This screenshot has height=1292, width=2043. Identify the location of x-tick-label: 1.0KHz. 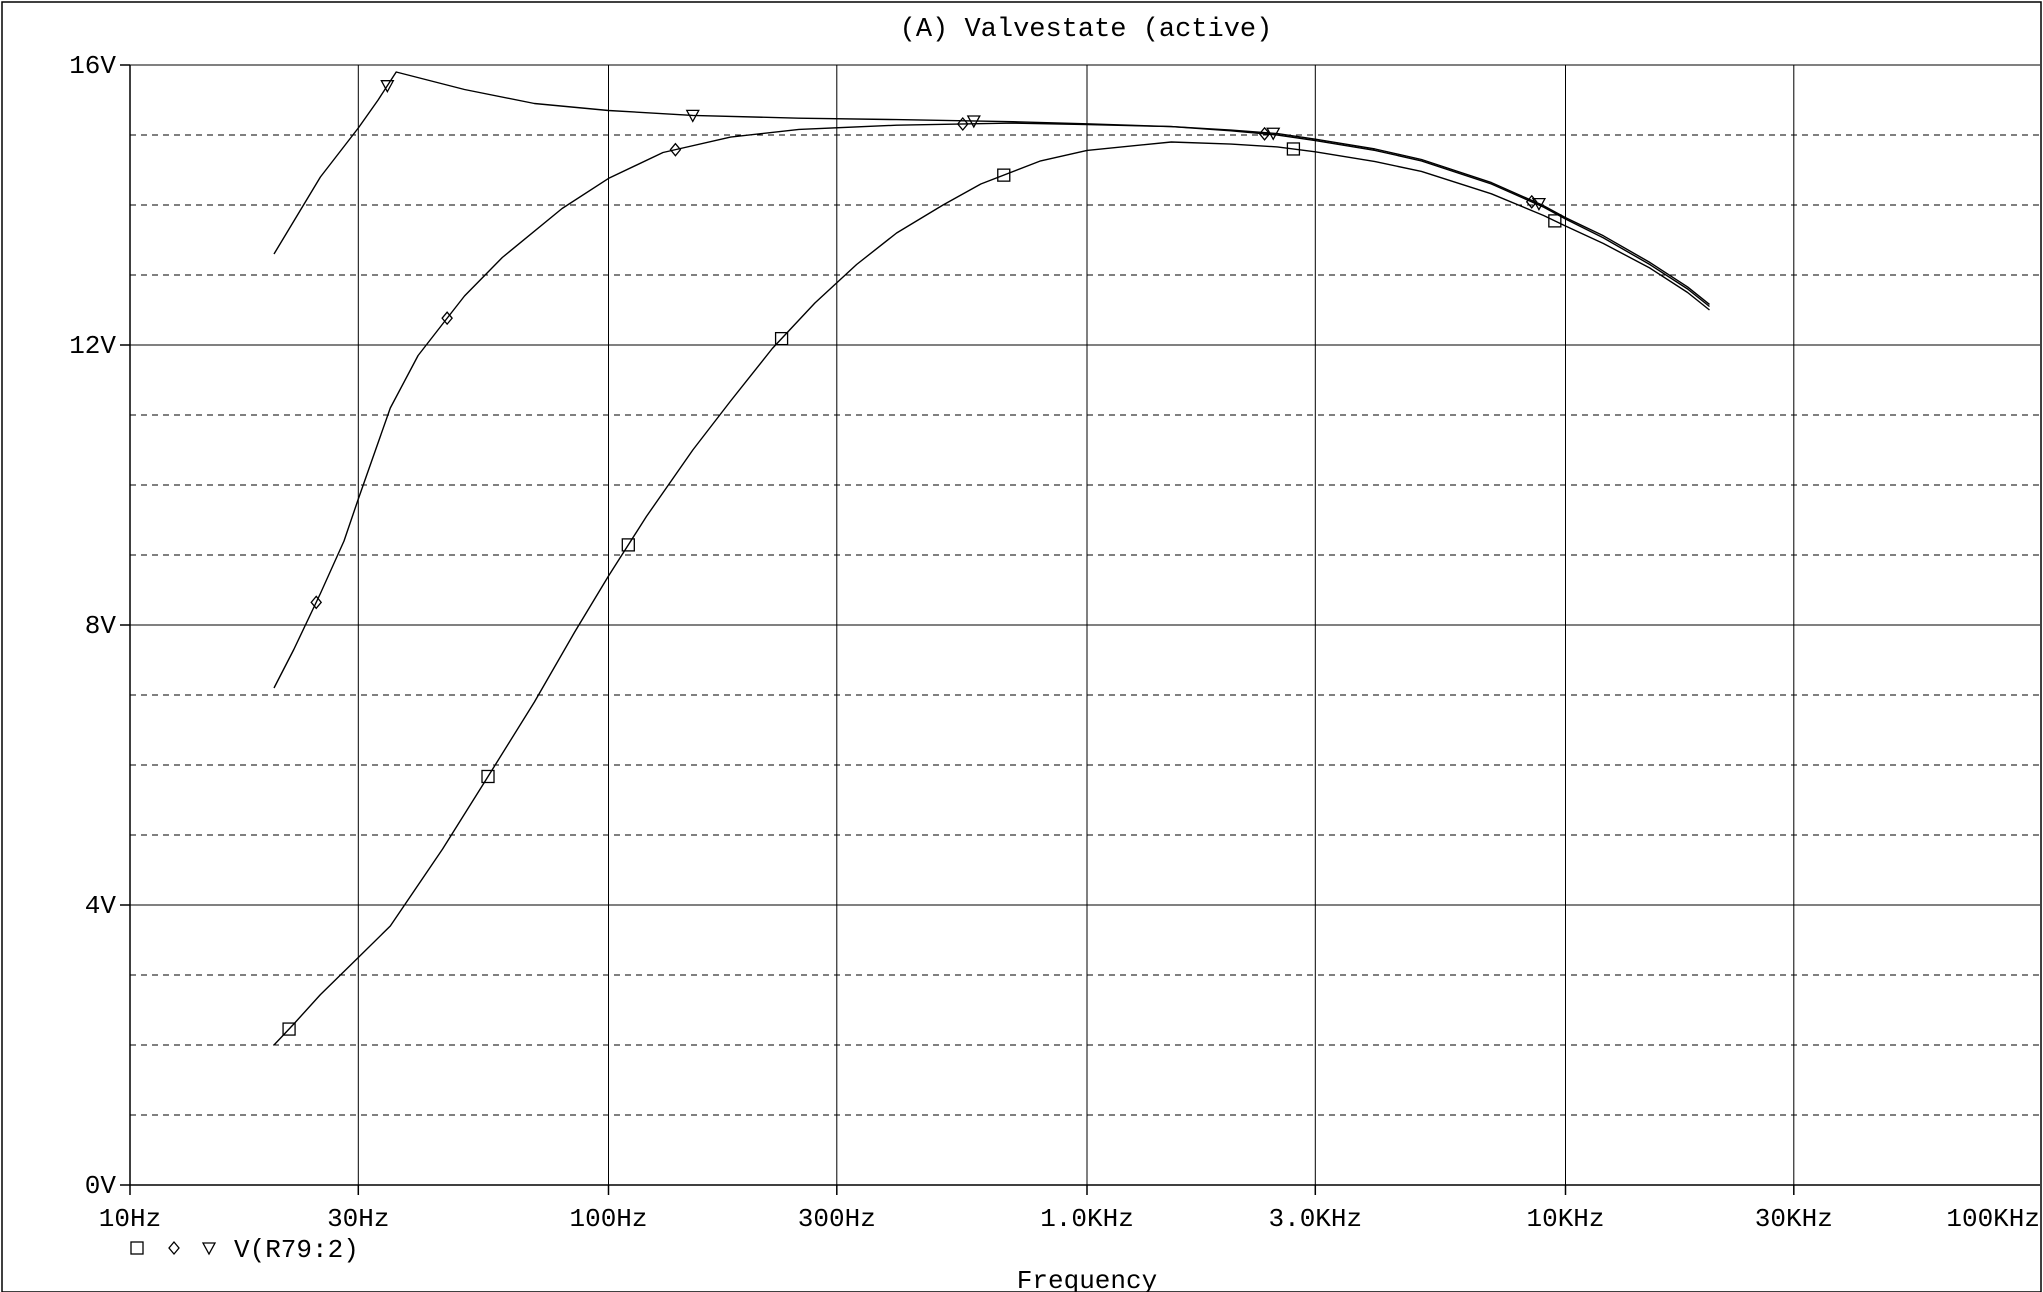
(1087, 1219).